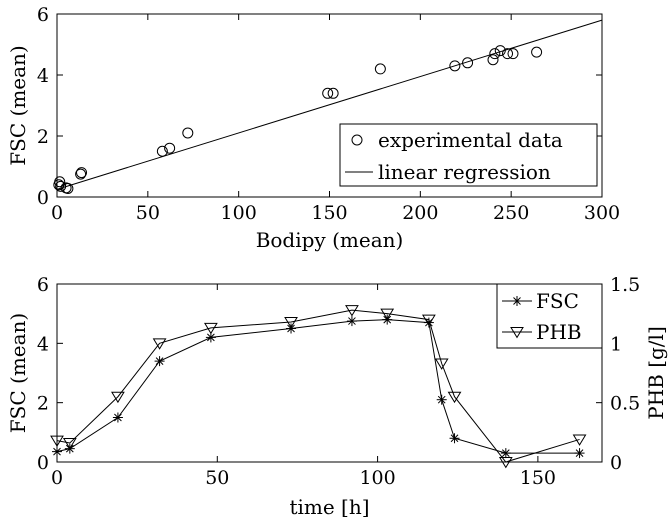 This screenshot has width=671, height=522. What do you see at coordinates (625, 404) in the screenshot?
I see `y-right-tick-label: 0.5` at bounding box center [625, 404].